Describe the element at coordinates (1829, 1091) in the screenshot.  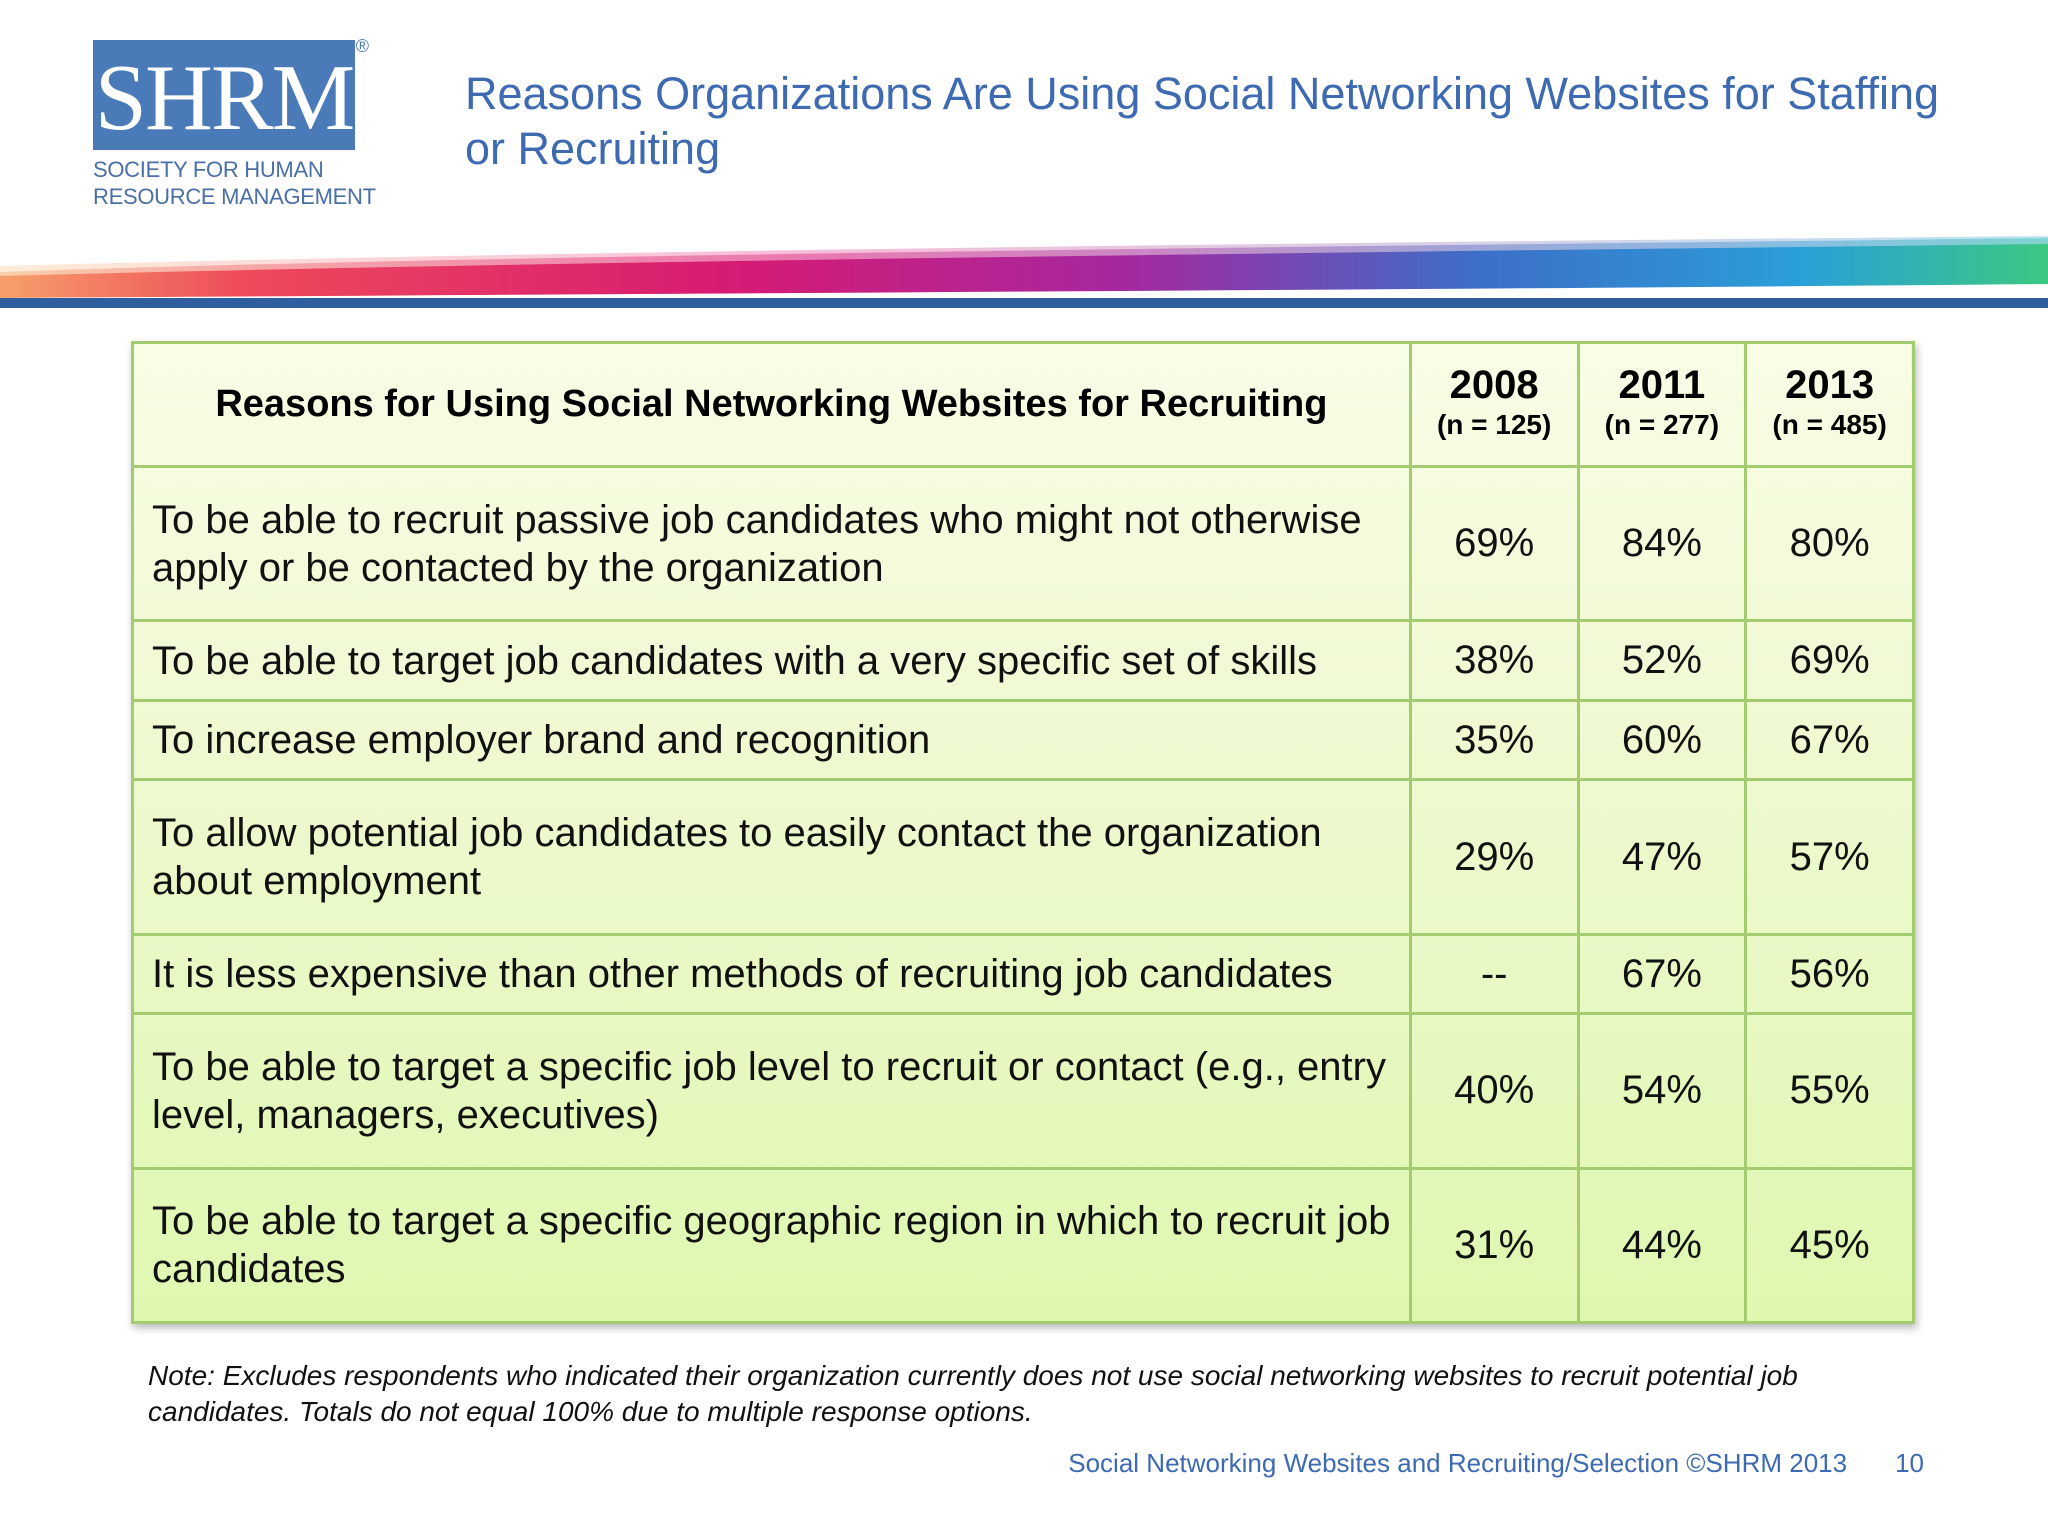
I see `value-2013-cell: 55%` at that location.